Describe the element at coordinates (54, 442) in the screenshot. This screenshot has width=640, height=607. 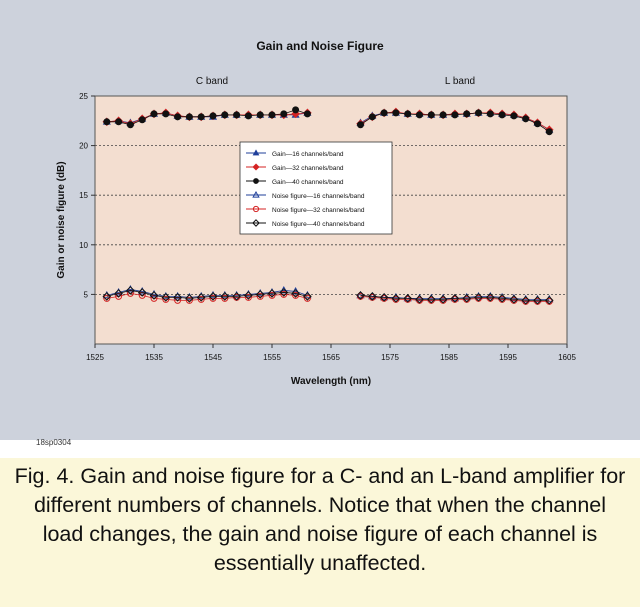
I see `figure-id: 18sp0304` at that location.